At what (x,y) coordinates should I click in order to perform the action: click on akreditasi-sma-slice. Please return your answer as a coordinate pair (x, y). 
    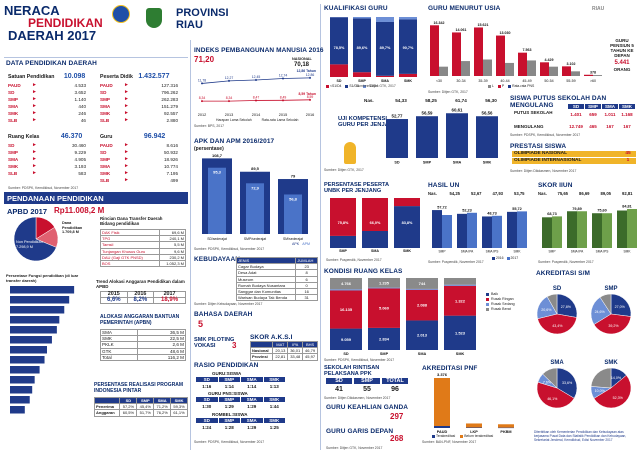
    Looking at the image, I should click on (550, 378).